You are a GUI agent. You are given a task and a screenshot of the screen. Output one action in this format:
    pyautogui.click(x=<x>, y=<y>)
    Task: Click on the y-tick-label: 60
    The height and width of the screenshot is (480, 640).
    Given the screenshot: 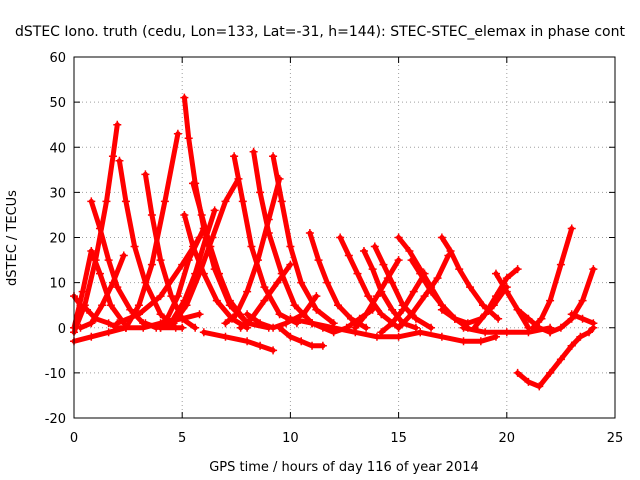 What is the action you would take?
    pyautogui.click(x=57, y=58)
    